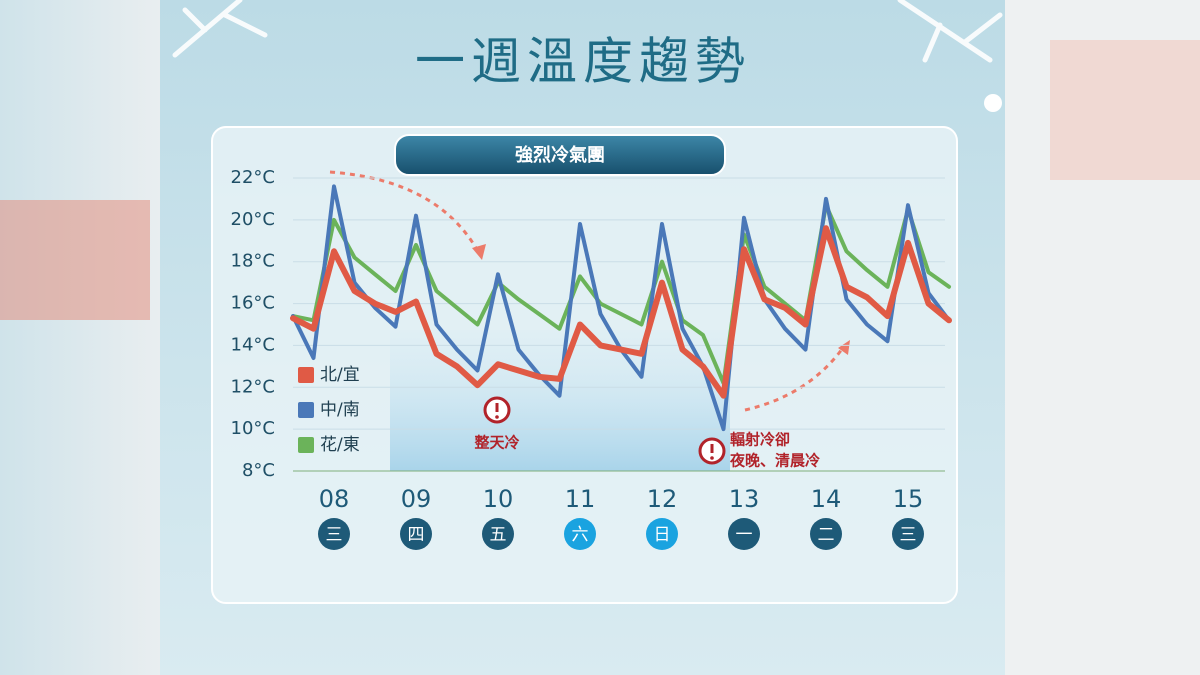 The width and height of the screenshot is (1200, 675). I want to click on snow-dot, so click(993, 103).